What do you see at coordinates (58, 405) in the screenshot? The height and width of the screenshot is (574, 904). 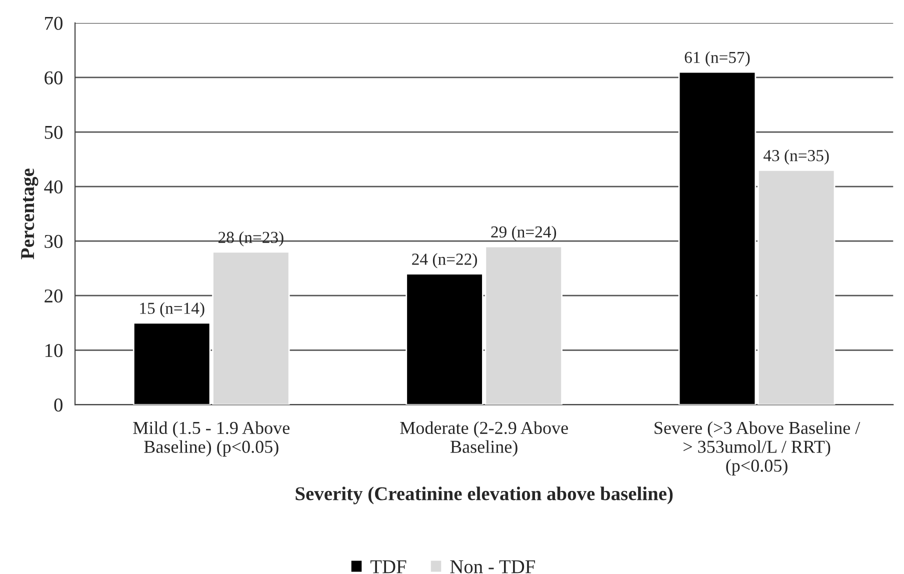 I see `y-tick-label: 0` at bounding box center [58, 405].